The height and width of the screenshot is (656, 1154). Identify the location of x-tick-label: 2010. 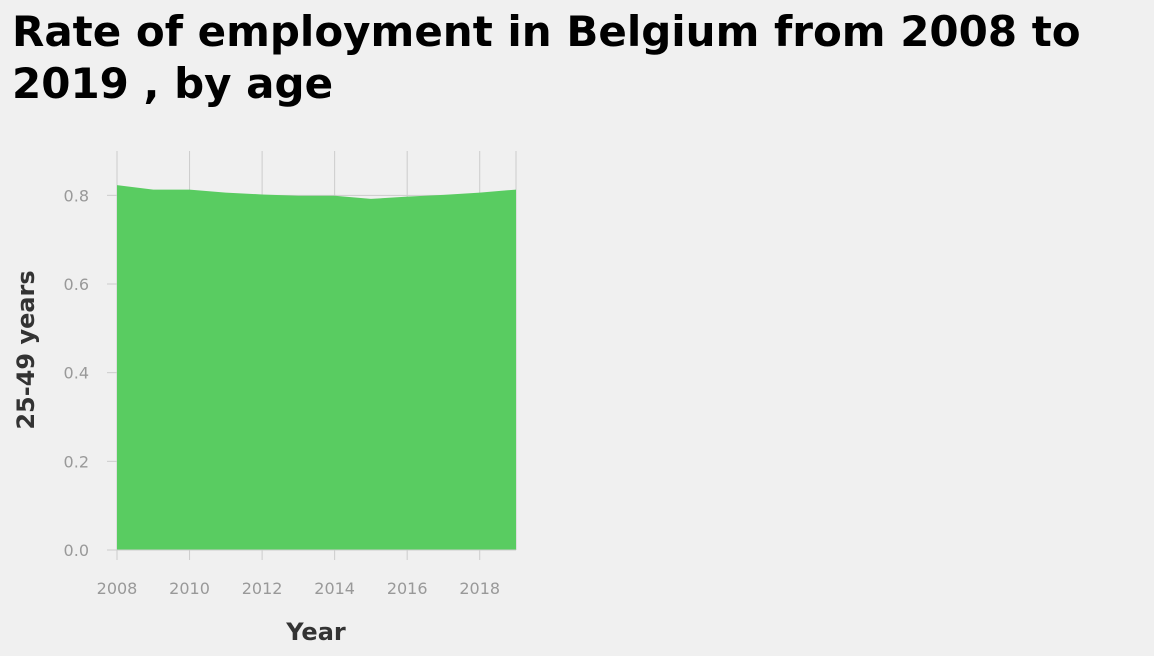
(189, 588).